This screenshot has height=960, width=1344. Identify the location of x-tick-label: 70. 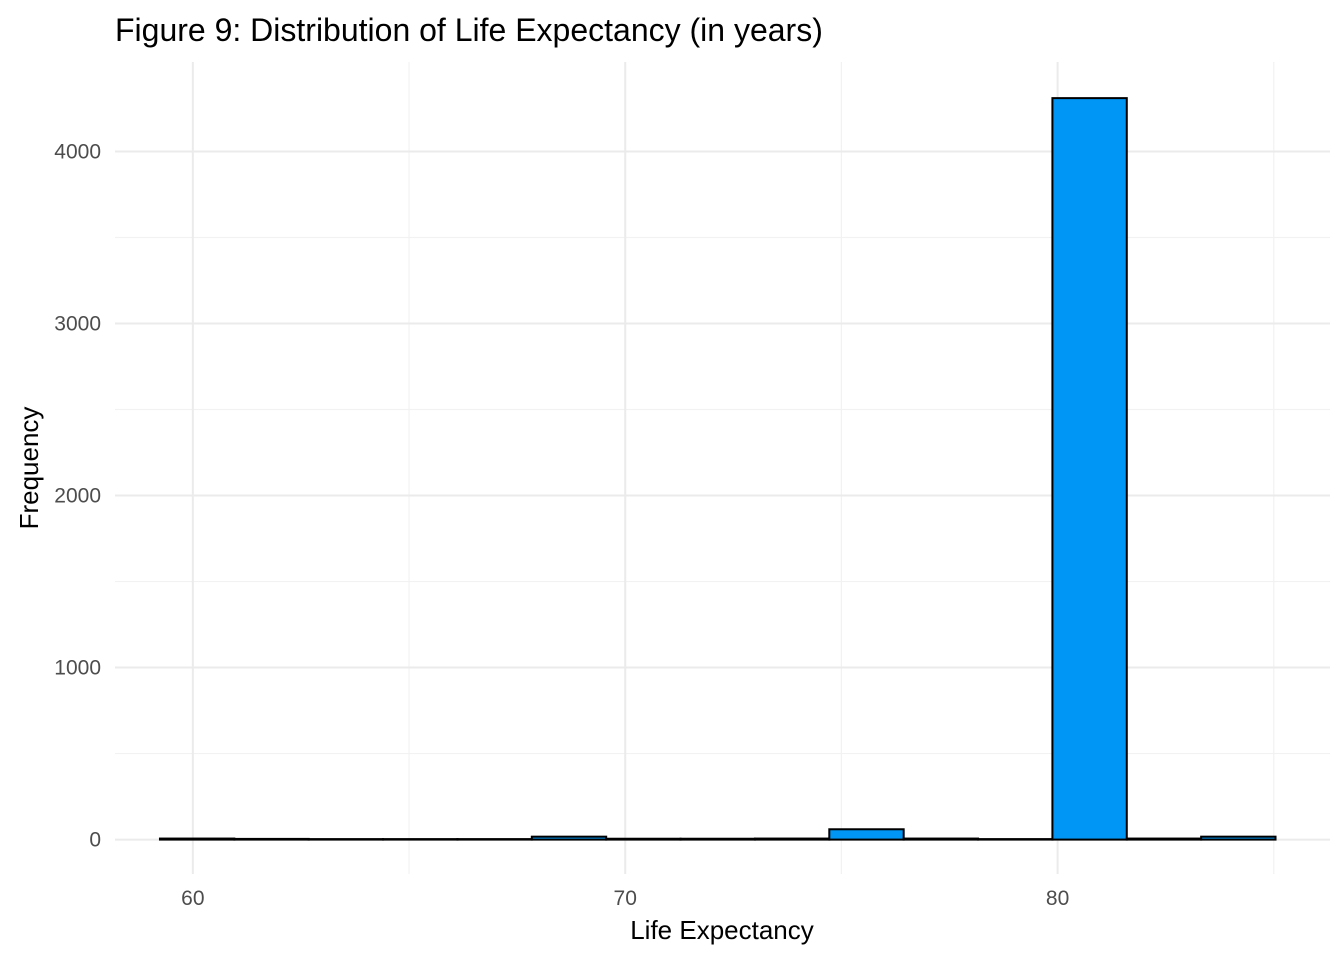
(625, 898).